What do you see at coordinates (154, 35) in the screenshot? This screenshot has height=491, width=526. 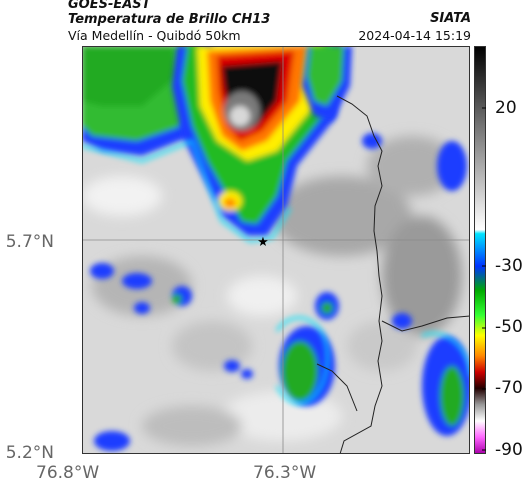 I see `route-subtitle: Vía Medellín - Quibdó 50km` at bounding box center [154, 35].